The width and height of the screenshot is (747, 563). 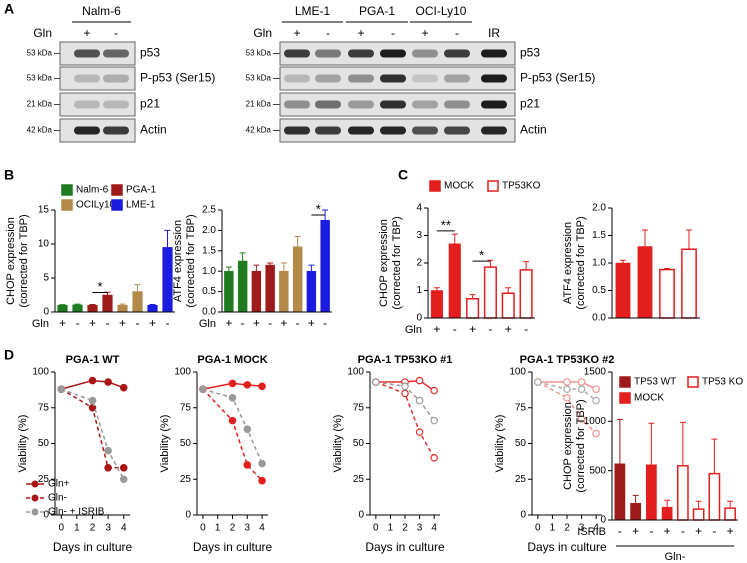 What do you see at coordinates (405, 360) in the screenshot?
I see `chart-title: PGA-1 TP53KO #1` at bounding box center [405, 360].